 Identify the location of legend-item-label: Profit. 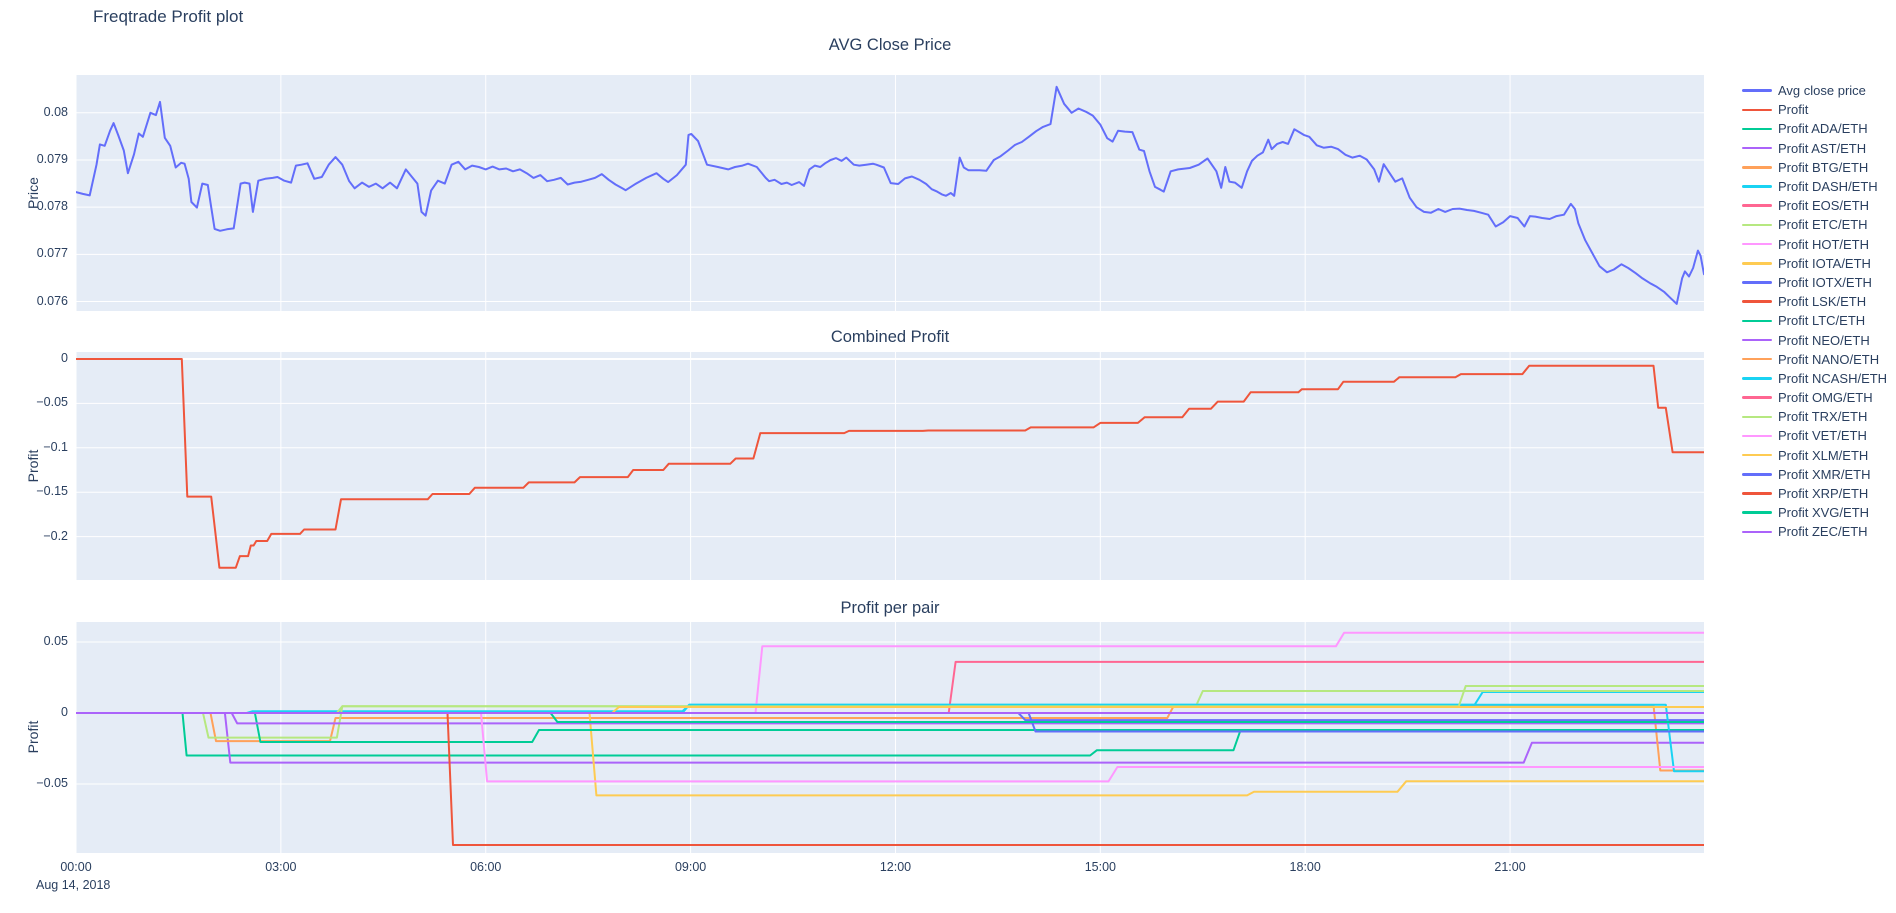
(1793, 110).